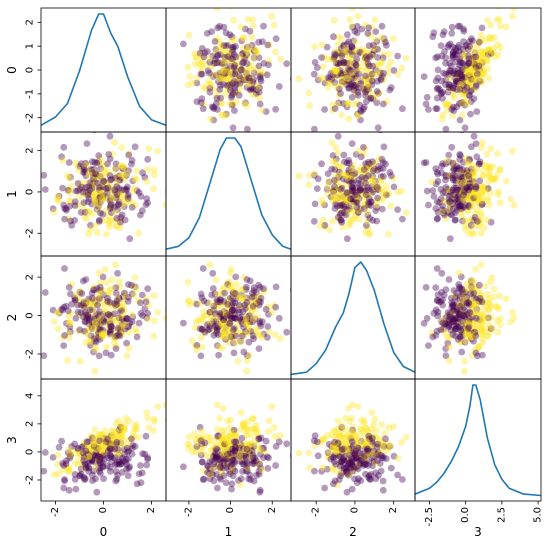 This screenshot has width=552, height=547. I want to click on y-tick-label: 2, so click(30, 22).